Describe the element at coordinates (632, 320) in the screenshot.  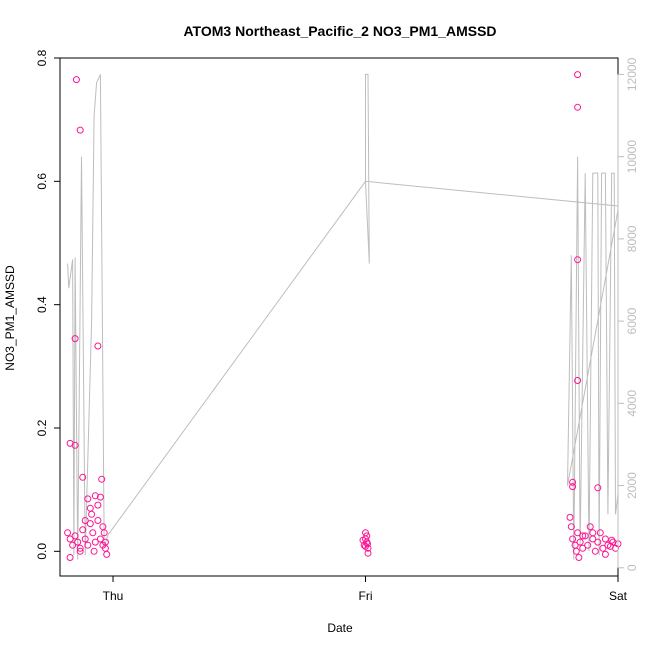
I see `y2-tick-label: 6000` at that location.